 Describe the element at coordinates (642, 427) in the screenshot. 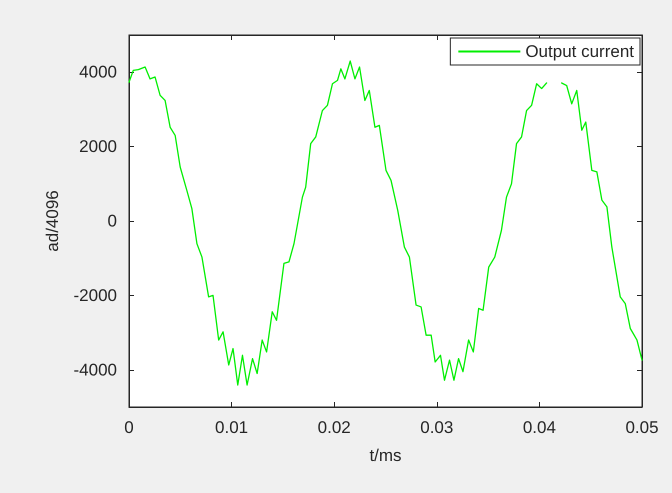

I see `x-tick-label: 0.05` at that location.